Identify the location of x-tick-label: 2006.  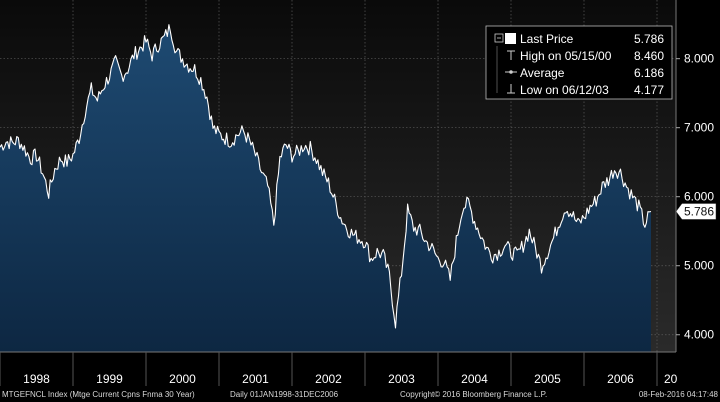
(620, 379).